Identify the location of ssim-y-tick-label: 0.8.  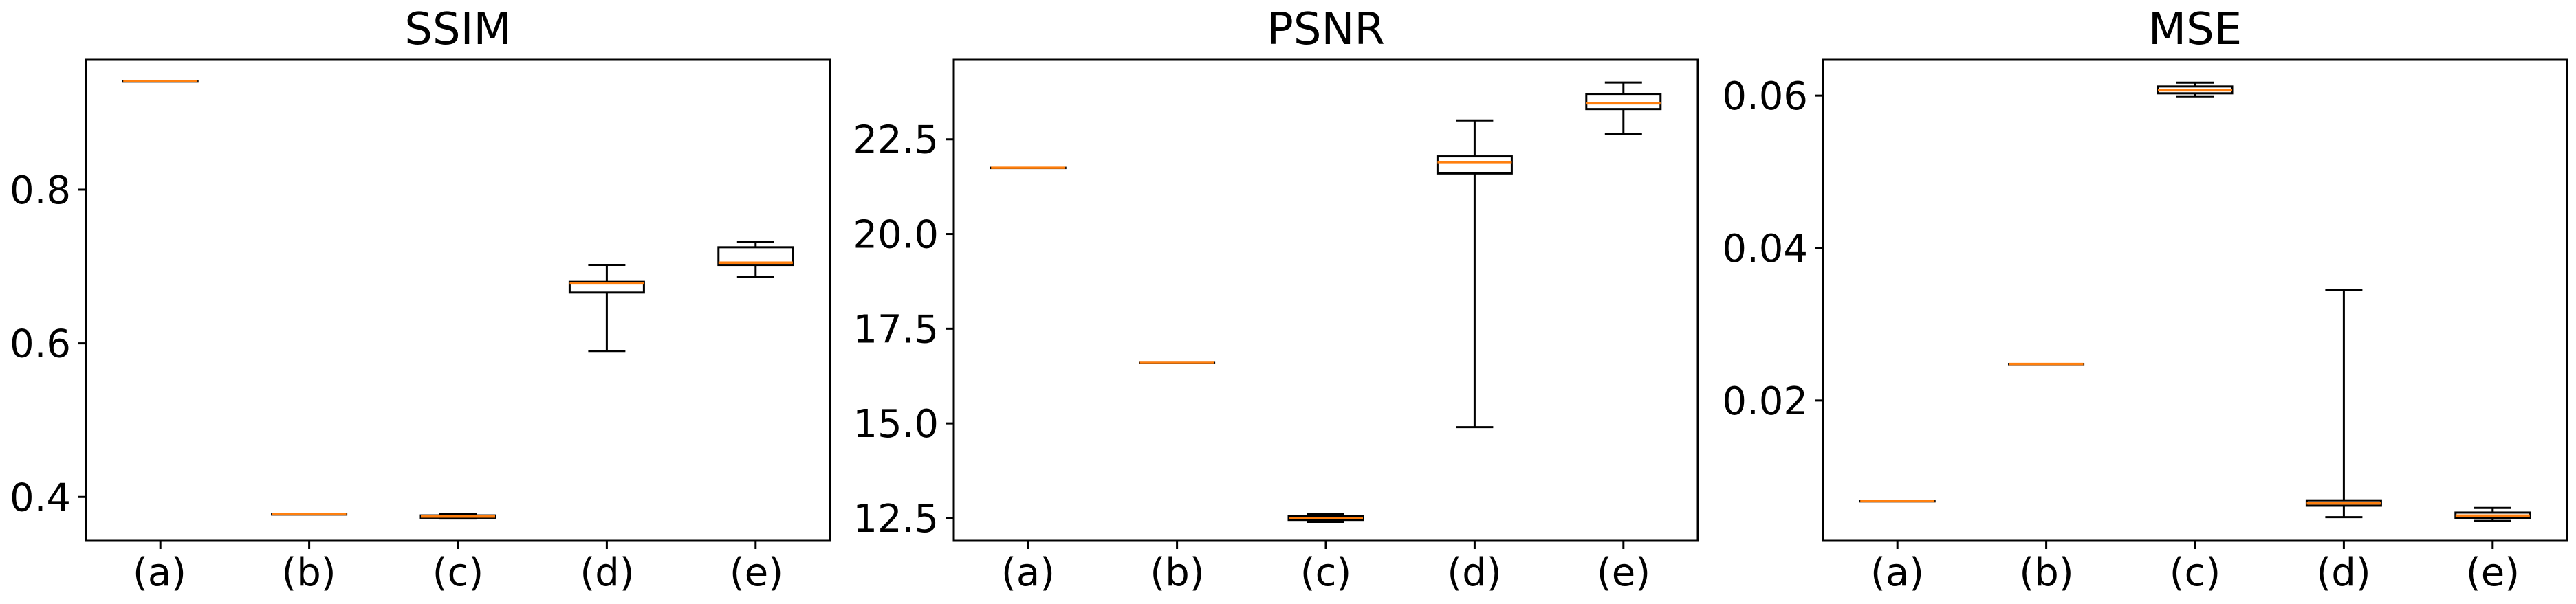
(40, 190).